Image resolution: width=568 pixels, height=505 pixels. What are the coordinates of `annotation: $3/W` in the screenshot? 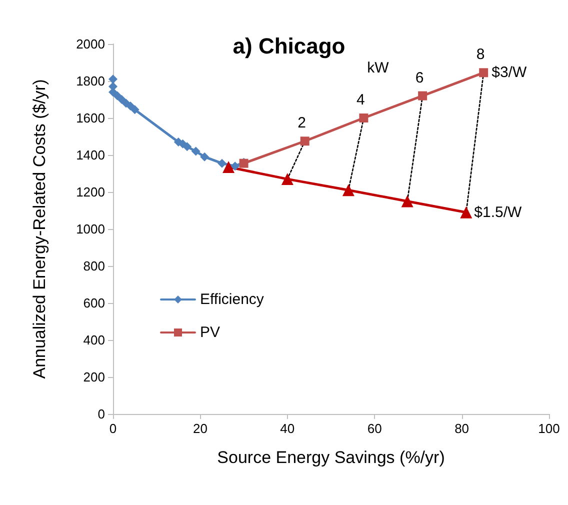 It's located at (510, 73).